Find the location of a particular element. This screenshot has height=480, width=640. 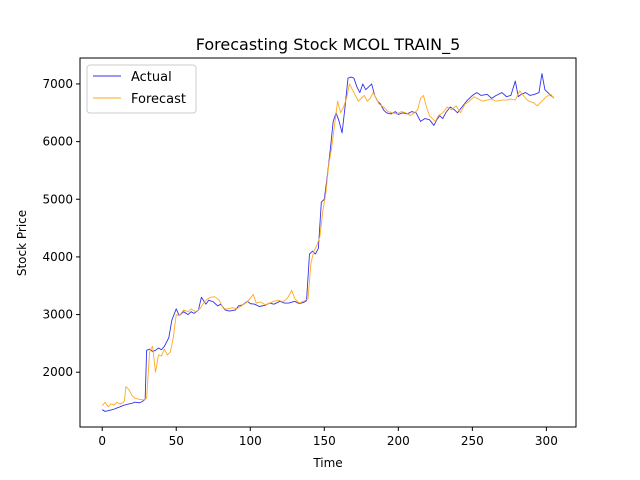

x-tick-label: 50 is located at coordinates (176, 441).